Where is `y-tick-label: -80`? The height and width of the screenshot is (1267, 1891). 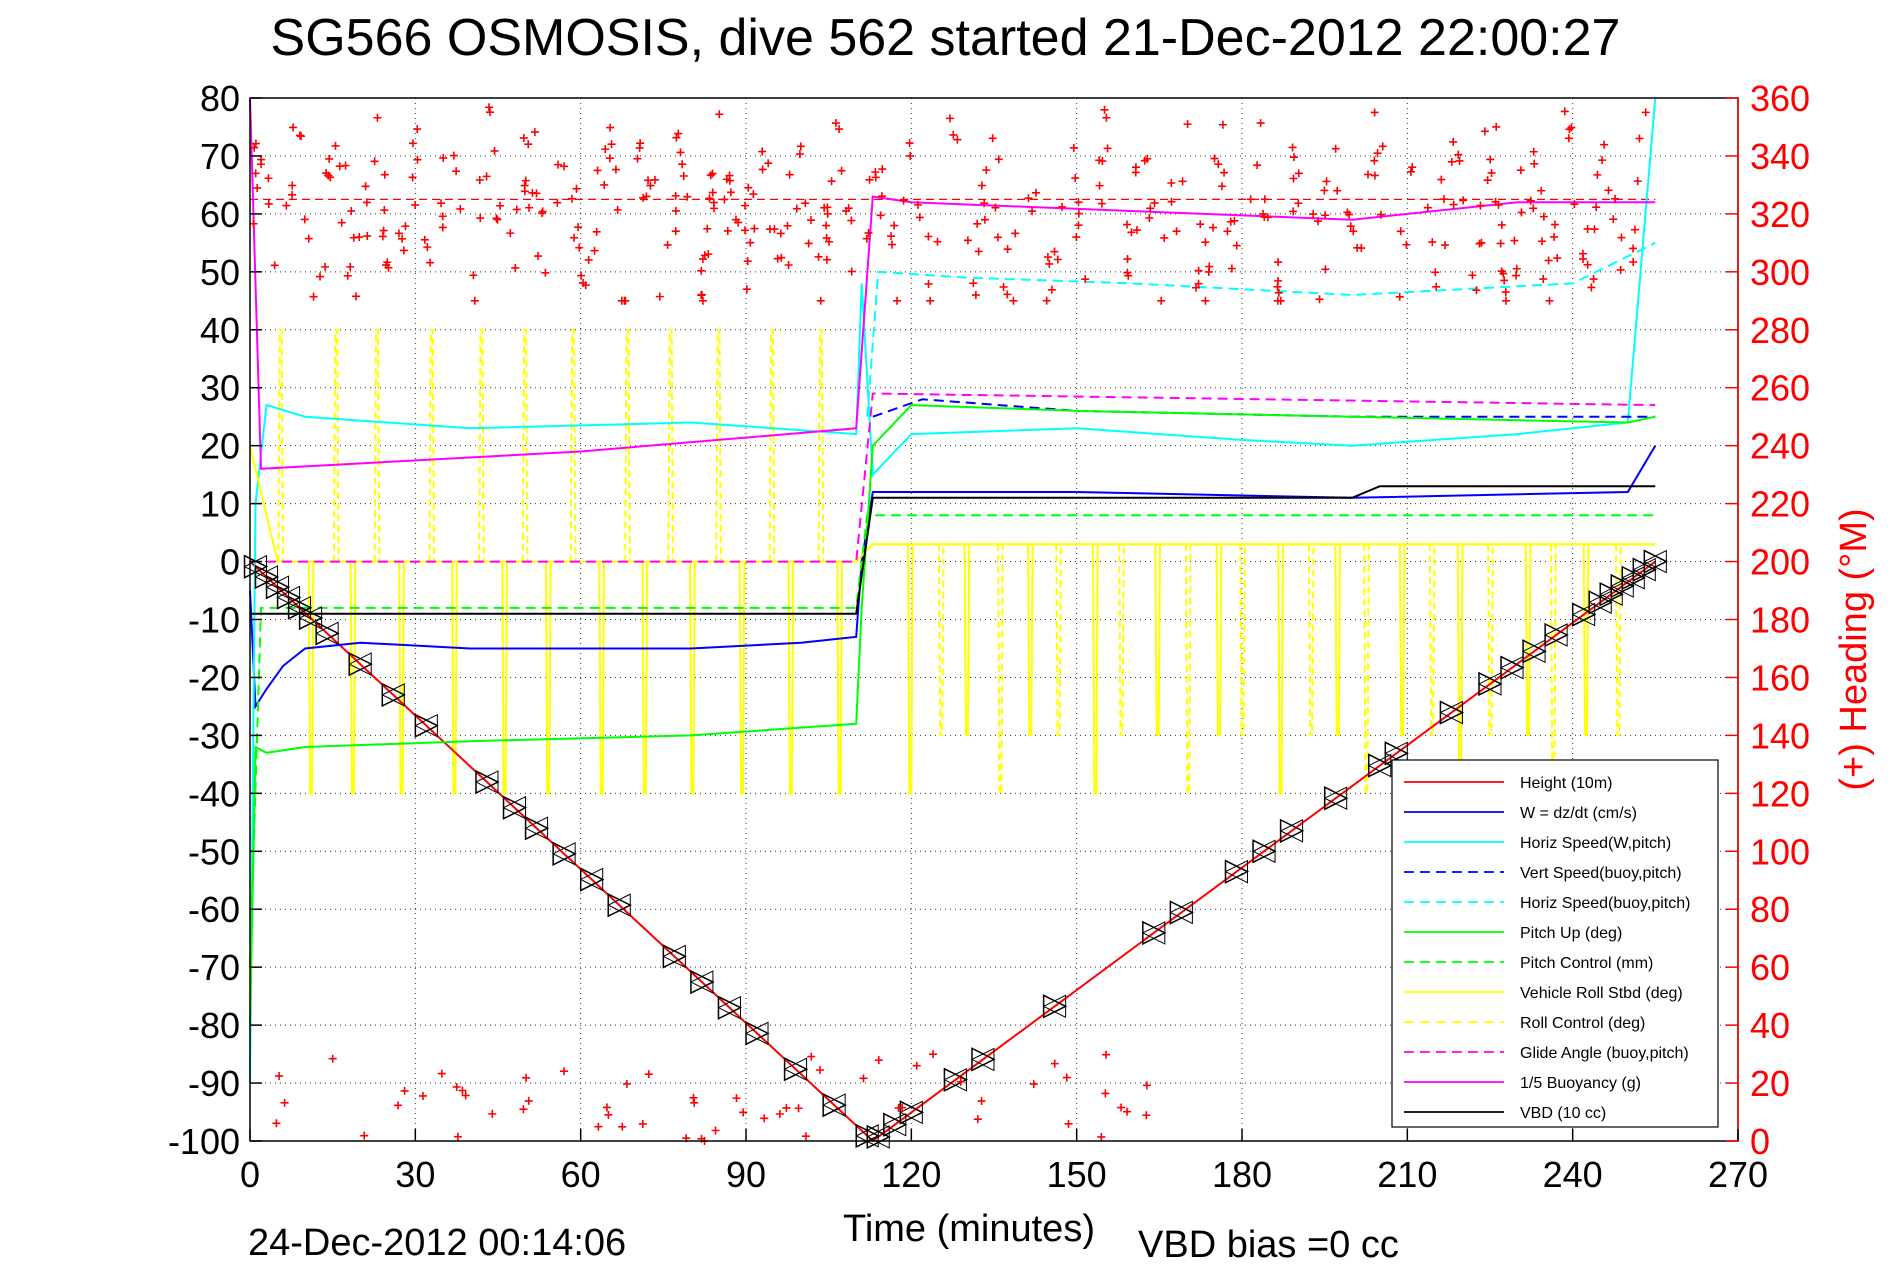 y-tick-label: -80 is located at coordinates (214, 1025).